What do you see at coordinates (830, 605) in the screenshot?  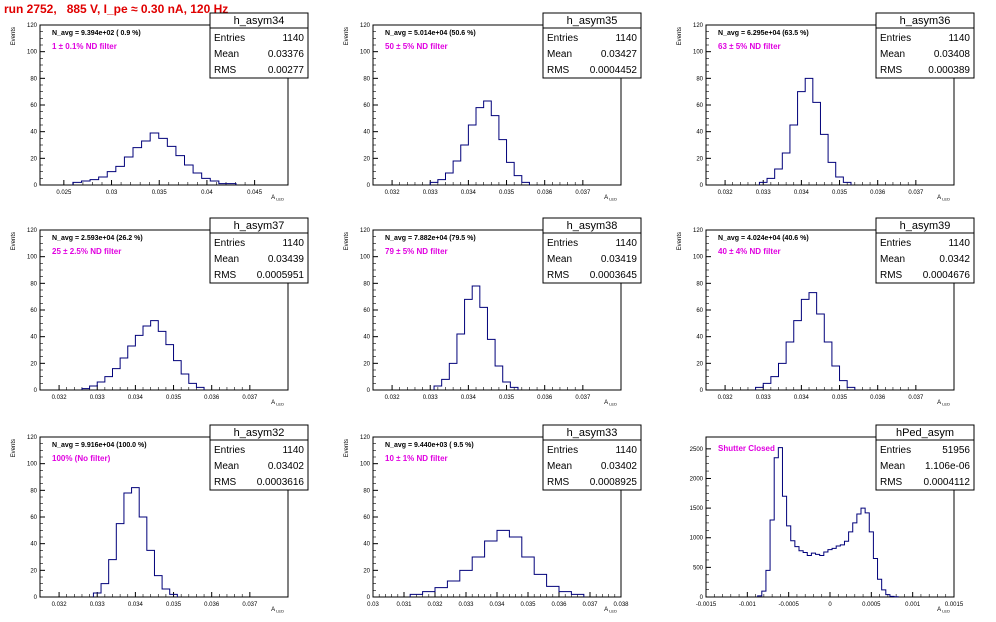 I see `x-tick-label: 0` at bounding box center [830, 605].